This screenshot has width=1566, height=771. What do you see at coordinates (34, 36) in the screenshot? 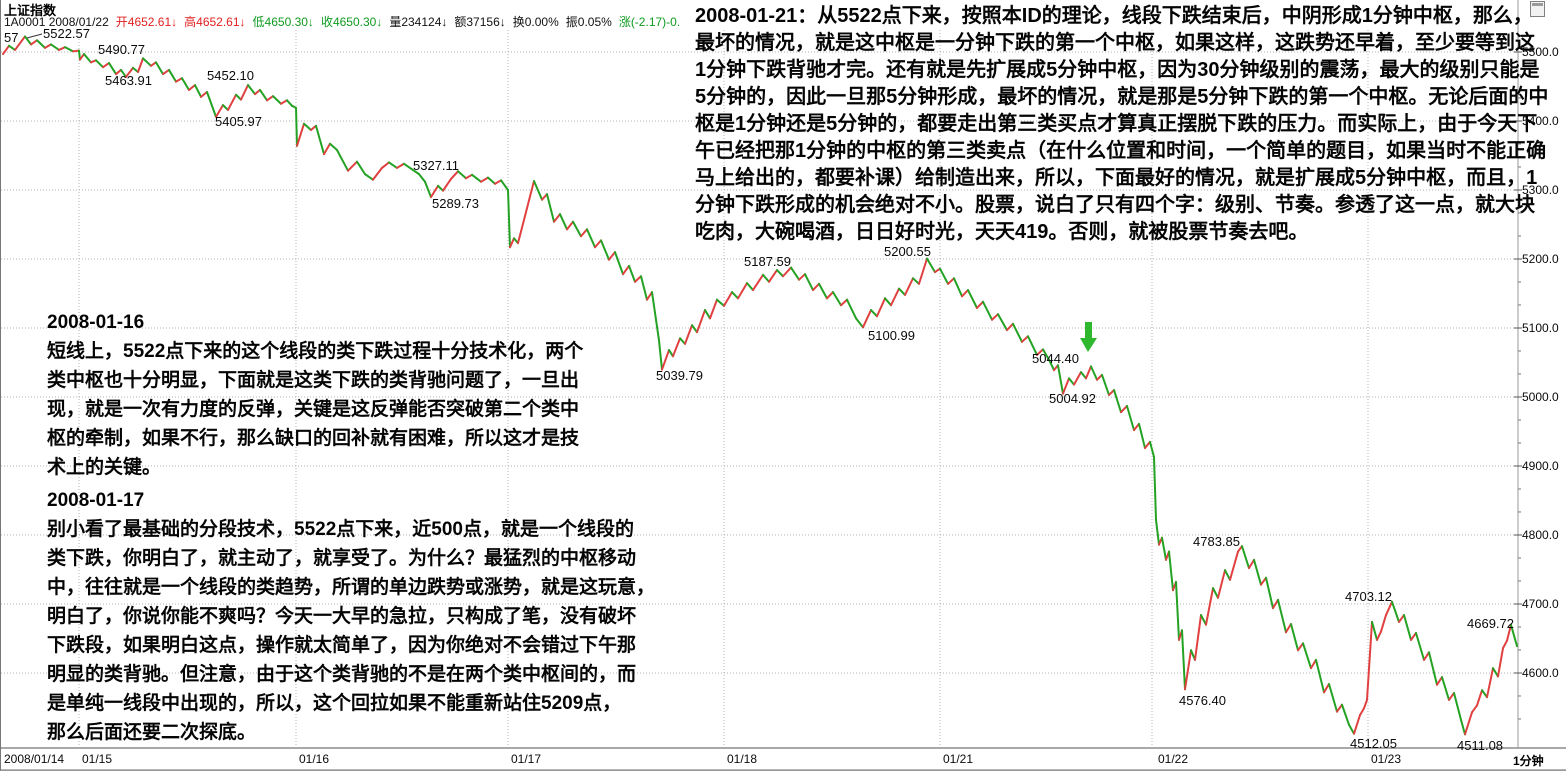
I see `label-leader-line` at bounding box center [34, 36].